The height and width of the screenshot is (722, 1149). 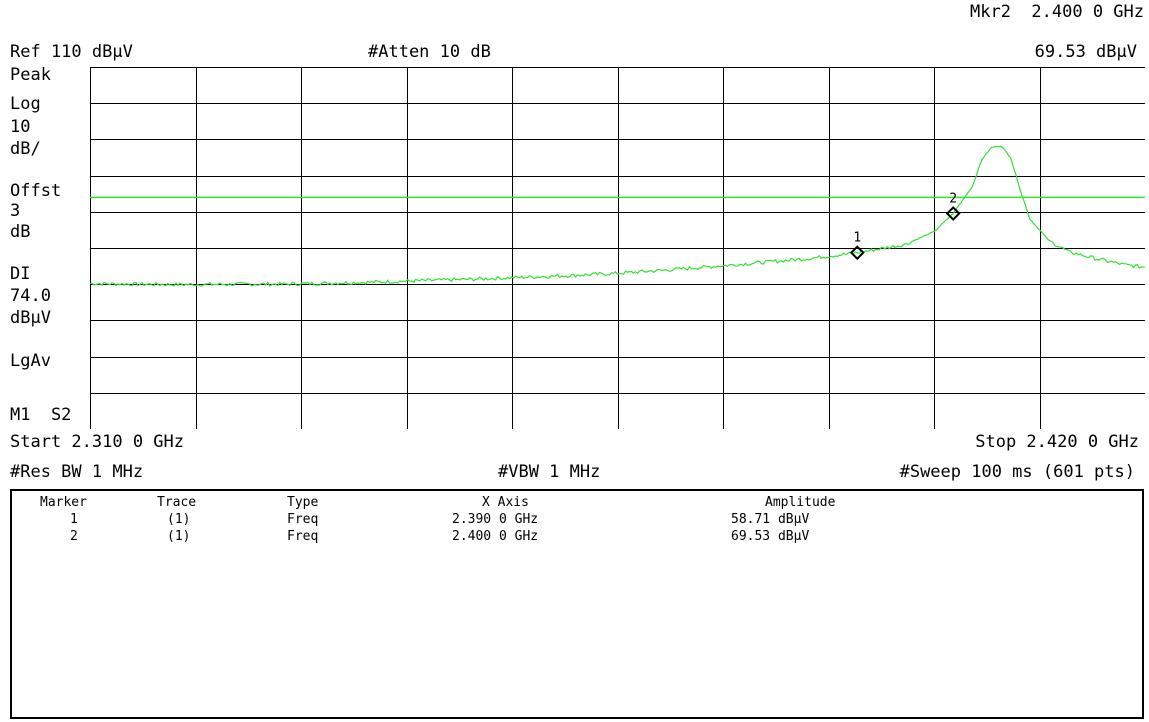 What do you see at coordinates (549, 472) in the screenshot?
I see `video-bandwidth: #VBW 1 MHz` at bounding box center [549, 472].